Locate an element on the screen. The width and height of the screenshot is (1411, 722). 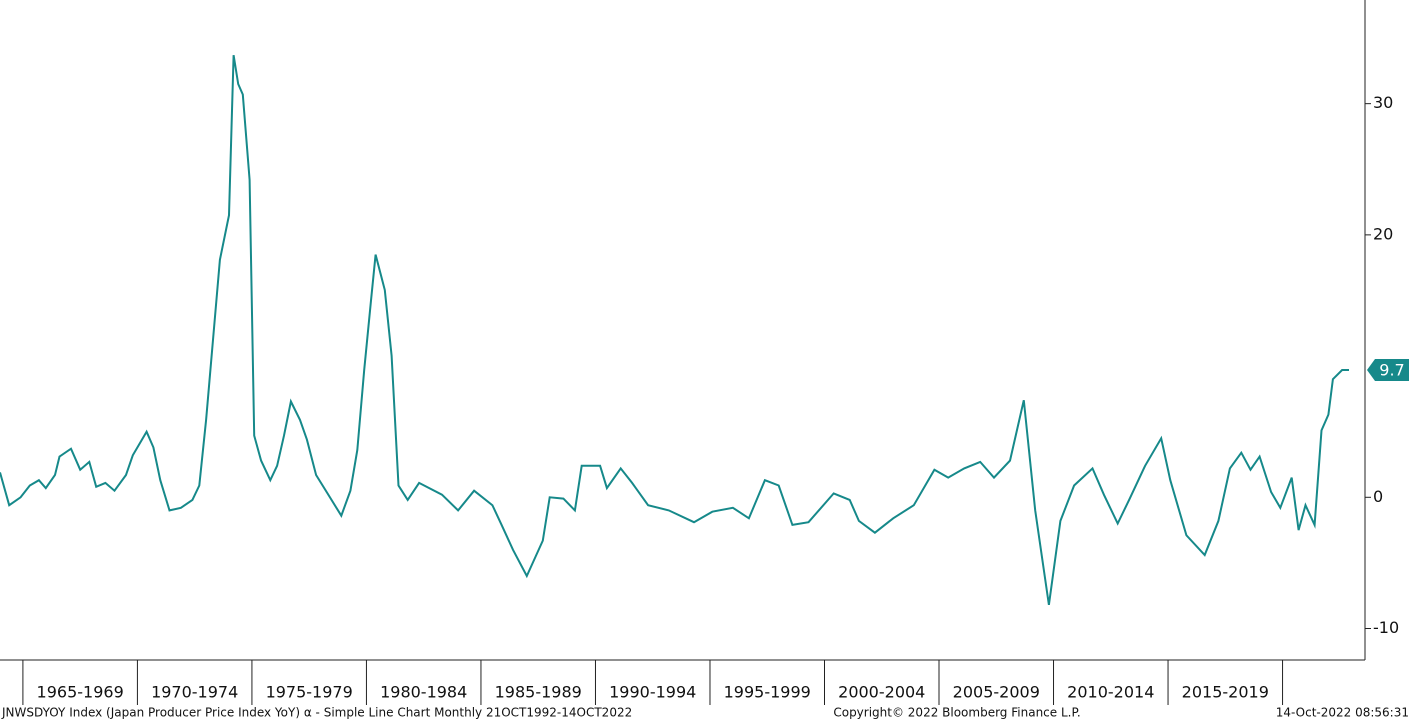
y-tick-label: 20 is located at coordinates (1383, 233).